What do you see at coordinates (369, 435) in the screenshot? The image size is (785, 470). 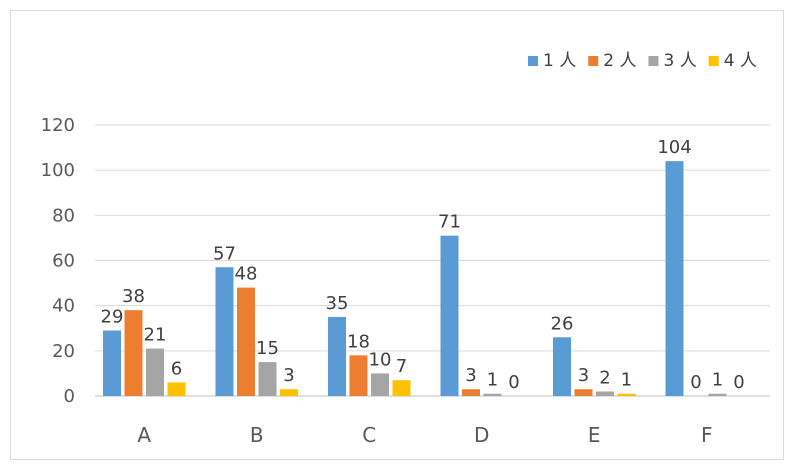 I see `x-tick-label: C` at bounding box center [369, 435].